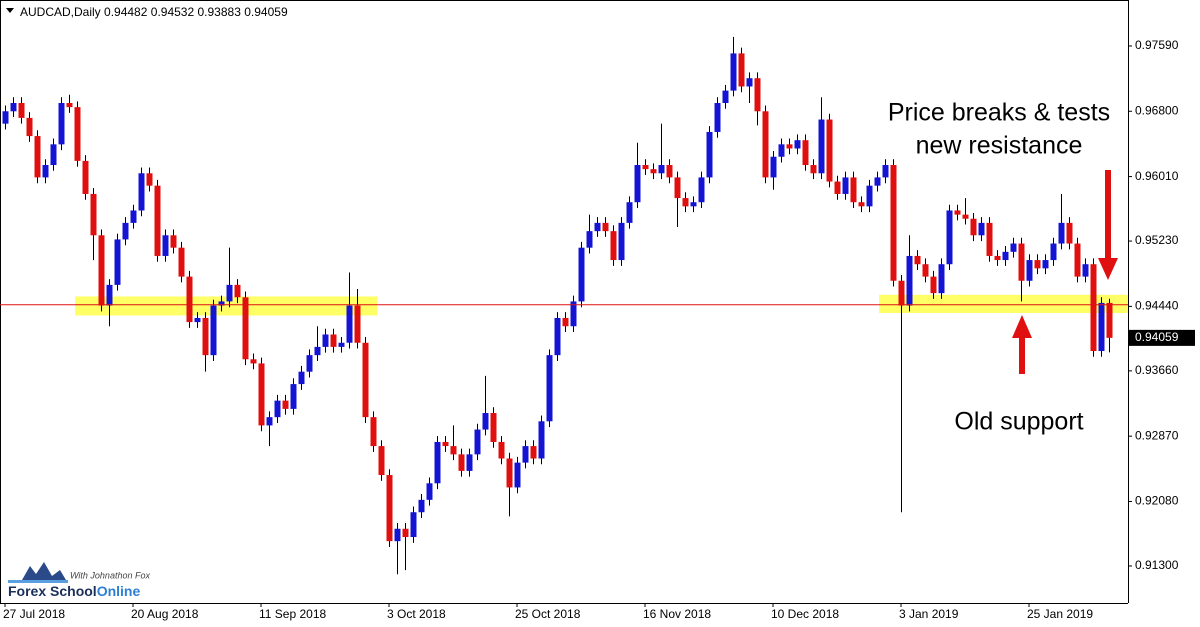  What do you see at coordinates (1157, 110) in the screenshot?
I see `y-tick-label: 0.96800` at bounding box center [1157, 110].